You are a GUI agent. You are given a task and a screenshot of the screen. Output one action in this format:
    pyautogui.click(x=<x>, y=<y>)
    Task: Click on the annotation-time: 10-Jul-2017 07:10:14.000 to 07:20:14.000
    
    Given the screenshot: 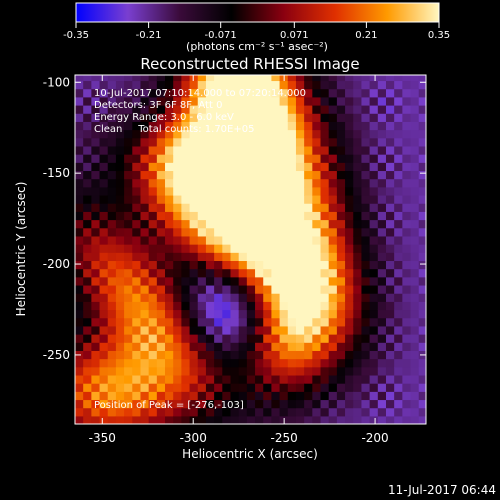 What is the action you would take?
    pyautogui.click(x=200, y=93)
    